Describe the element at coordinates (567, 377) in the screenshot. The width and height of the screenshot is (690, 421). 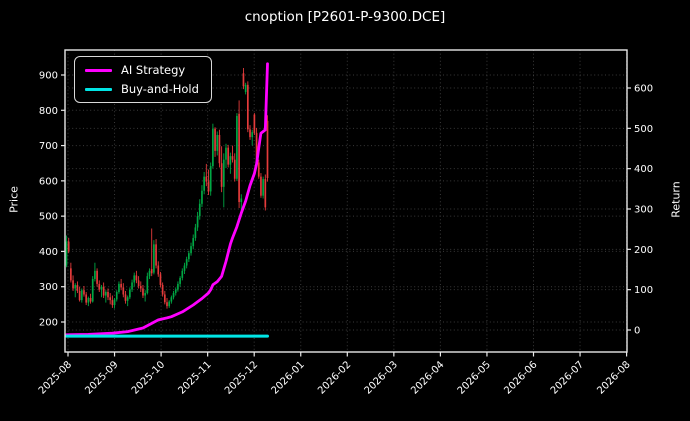
I see `date-tick-label: 2026-07` at that location.